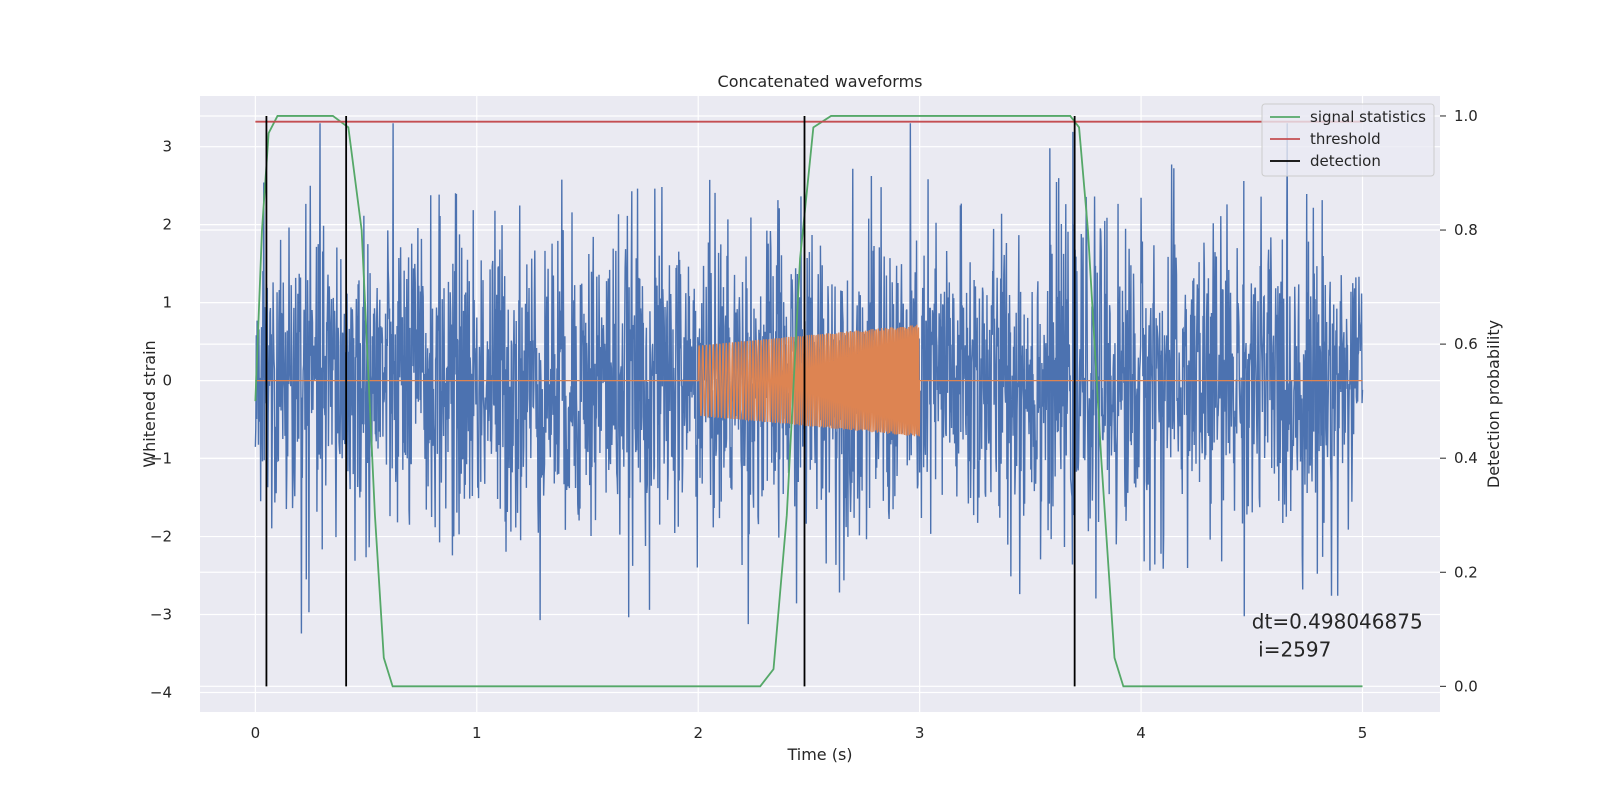 This screenshot has width=1600, height=800. What do you see at coordinates (1363, 733) in the screenshot?
I see `x-tick-label: 5` at bounding box center [1363, 733].